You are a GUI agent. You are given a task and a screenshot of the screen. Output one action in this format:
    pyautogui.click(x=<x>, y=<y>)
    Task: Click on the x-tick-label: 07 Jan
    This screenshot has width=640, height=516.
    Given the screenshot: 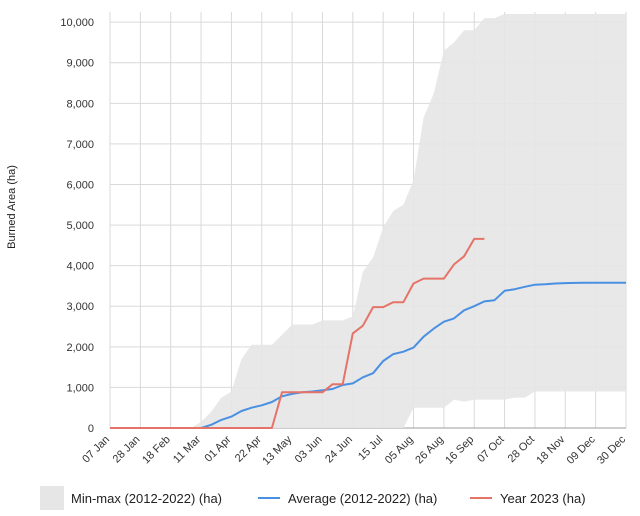 What is the action you would take?
    pyautogui.click(x=96, y=450)
    